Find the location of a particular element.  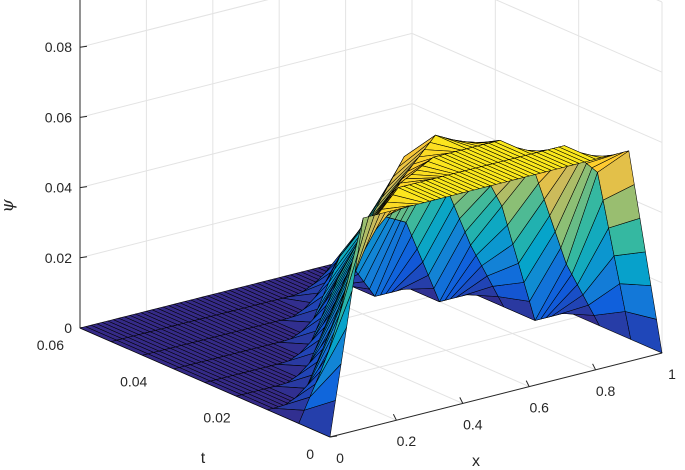

x-tick-label: 1 is located at coordinates (672, 374).